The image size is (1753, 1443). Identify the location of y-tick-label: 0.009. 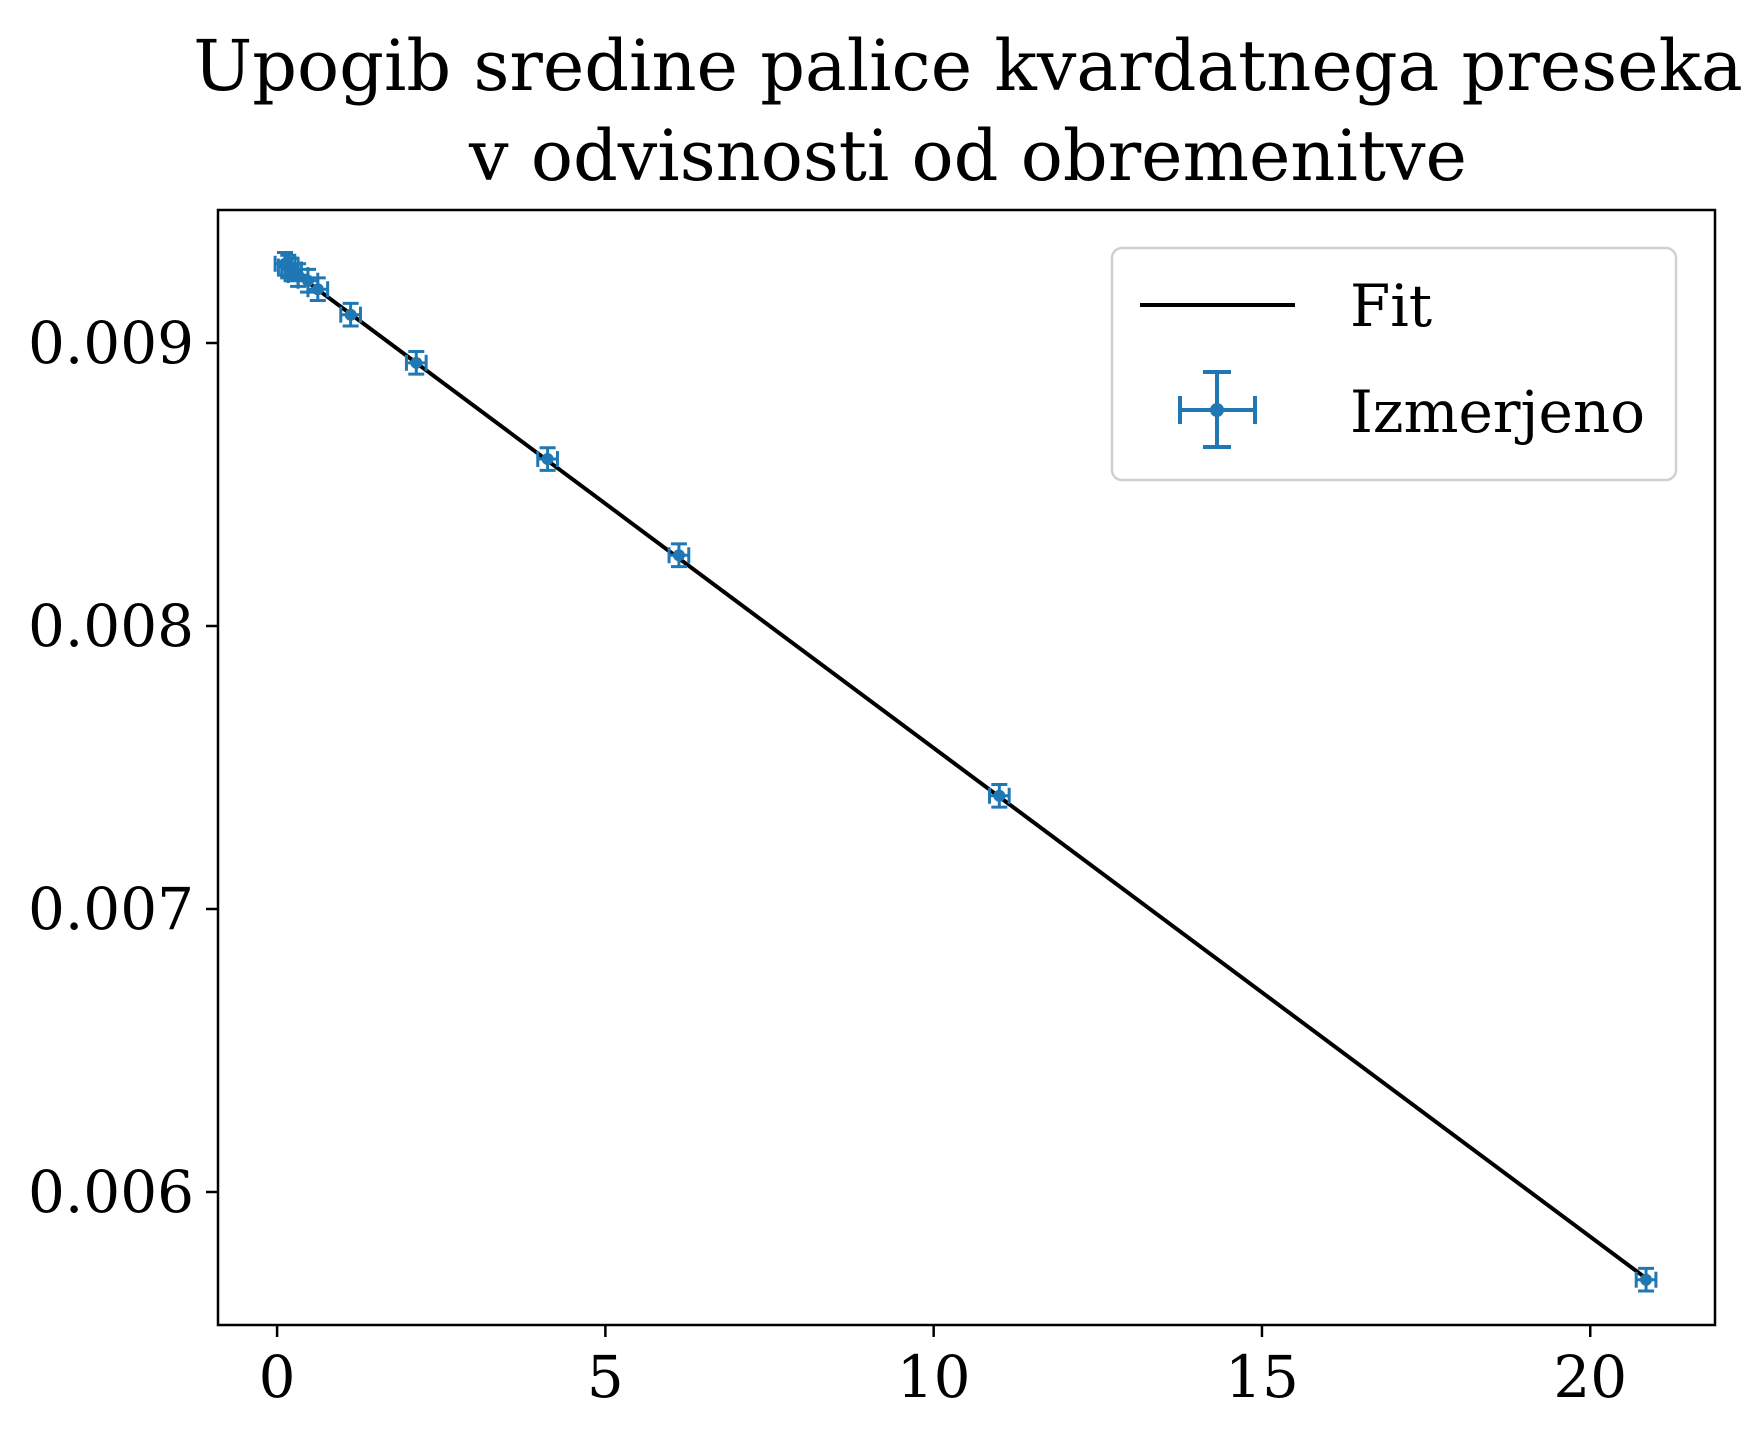
(111, 343).